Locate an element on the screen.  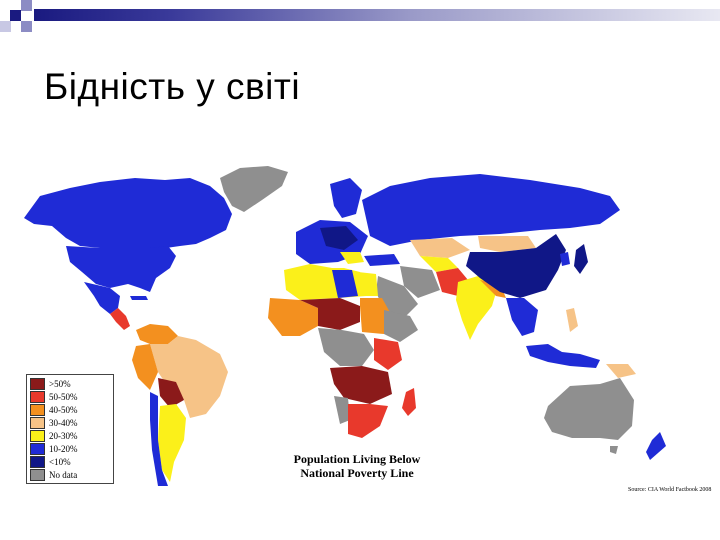
central-asia is located at coordinates (439, 264).